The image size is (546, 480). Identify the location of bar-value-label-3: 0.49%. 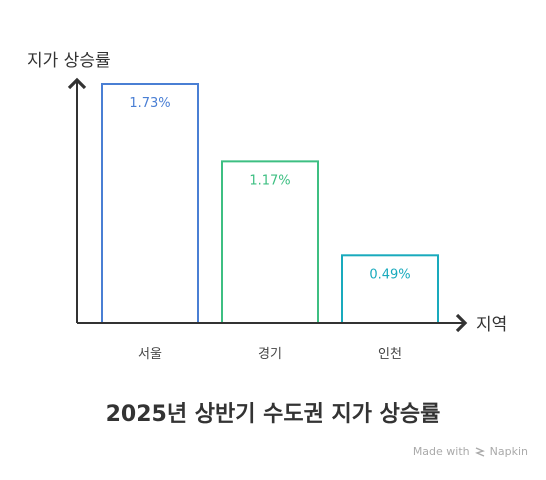
(389, 274).